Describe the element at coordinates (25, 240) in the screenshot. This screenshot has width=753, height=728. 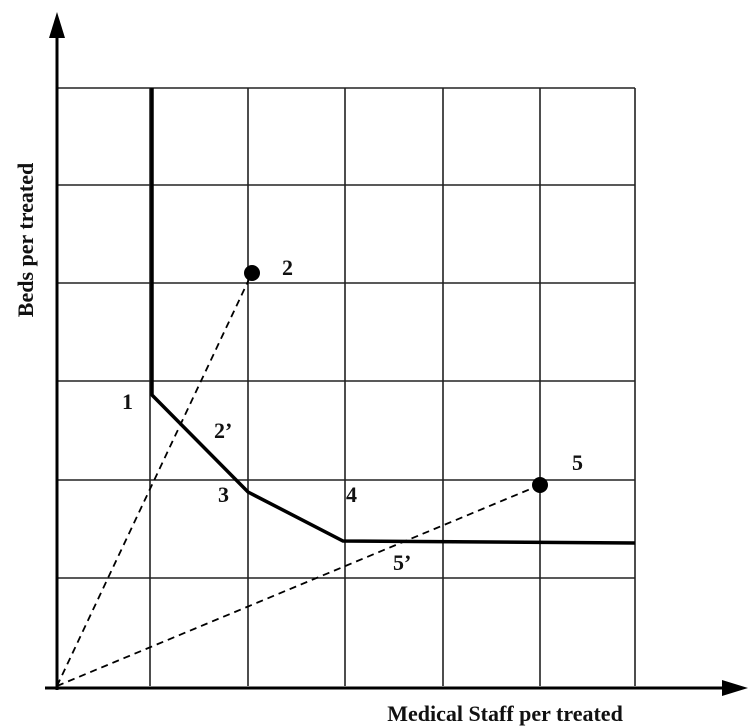
I see `y-axis-label: Beds per treated` at that location.